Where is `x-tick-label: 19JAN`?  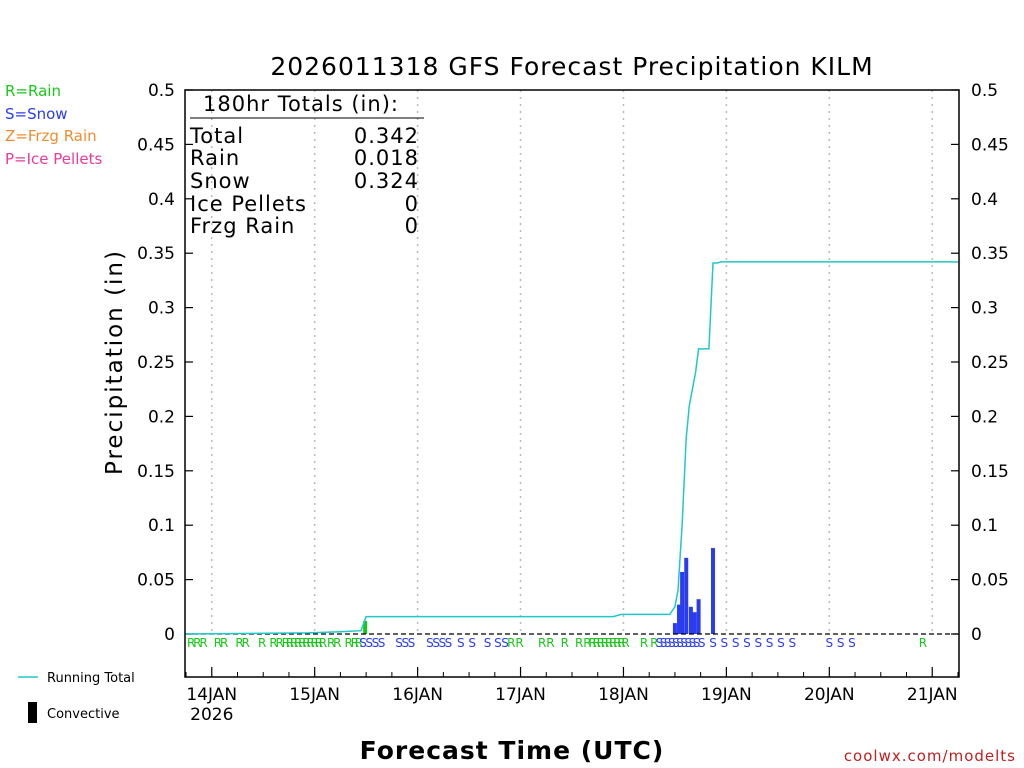 x-tick-label: 19JAN is located at coordinates (726, 695).